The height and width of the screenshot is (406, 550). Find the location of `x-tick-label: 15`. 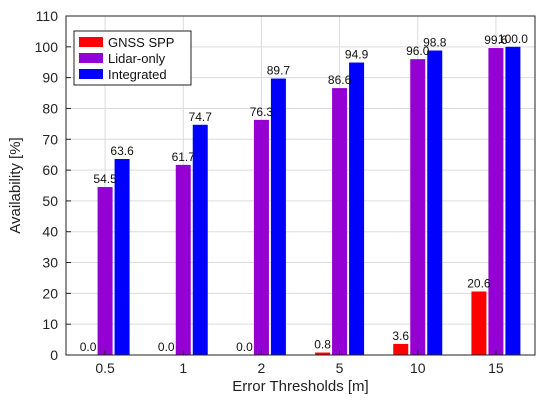

x-tick-label: 15 is located at coordinates (496, 368).